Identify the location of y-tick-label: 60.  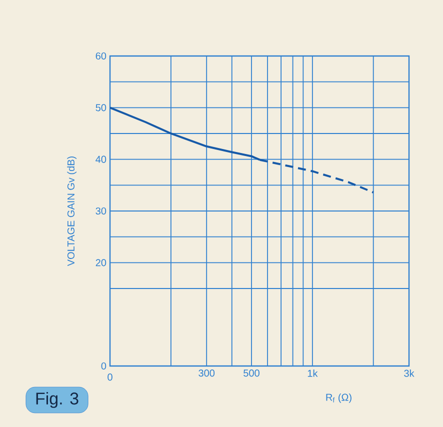
(101, 56).